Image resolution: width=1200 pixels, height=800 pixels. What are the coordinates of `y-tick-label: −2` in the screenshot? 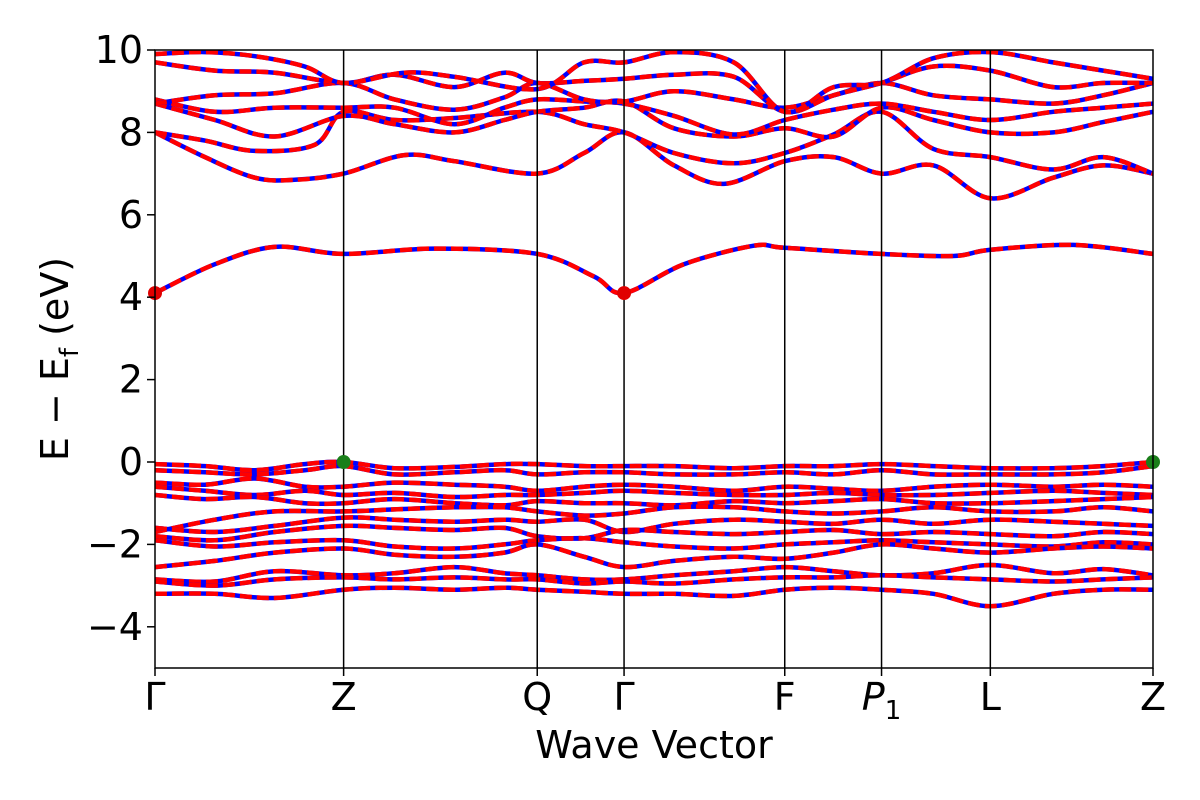 It's located at (115, 544).